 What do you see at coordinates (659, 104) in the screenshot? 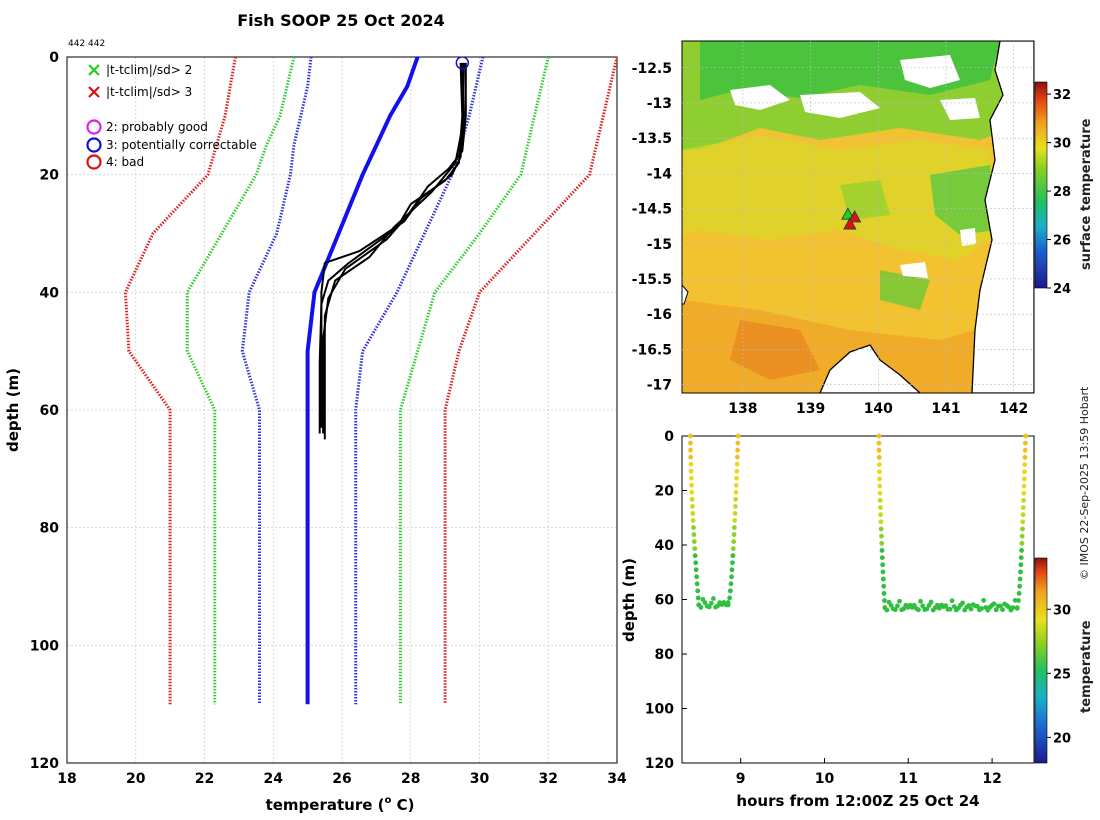
I see `map-lat-tick-label: -13` at bounding box center [659, 104].